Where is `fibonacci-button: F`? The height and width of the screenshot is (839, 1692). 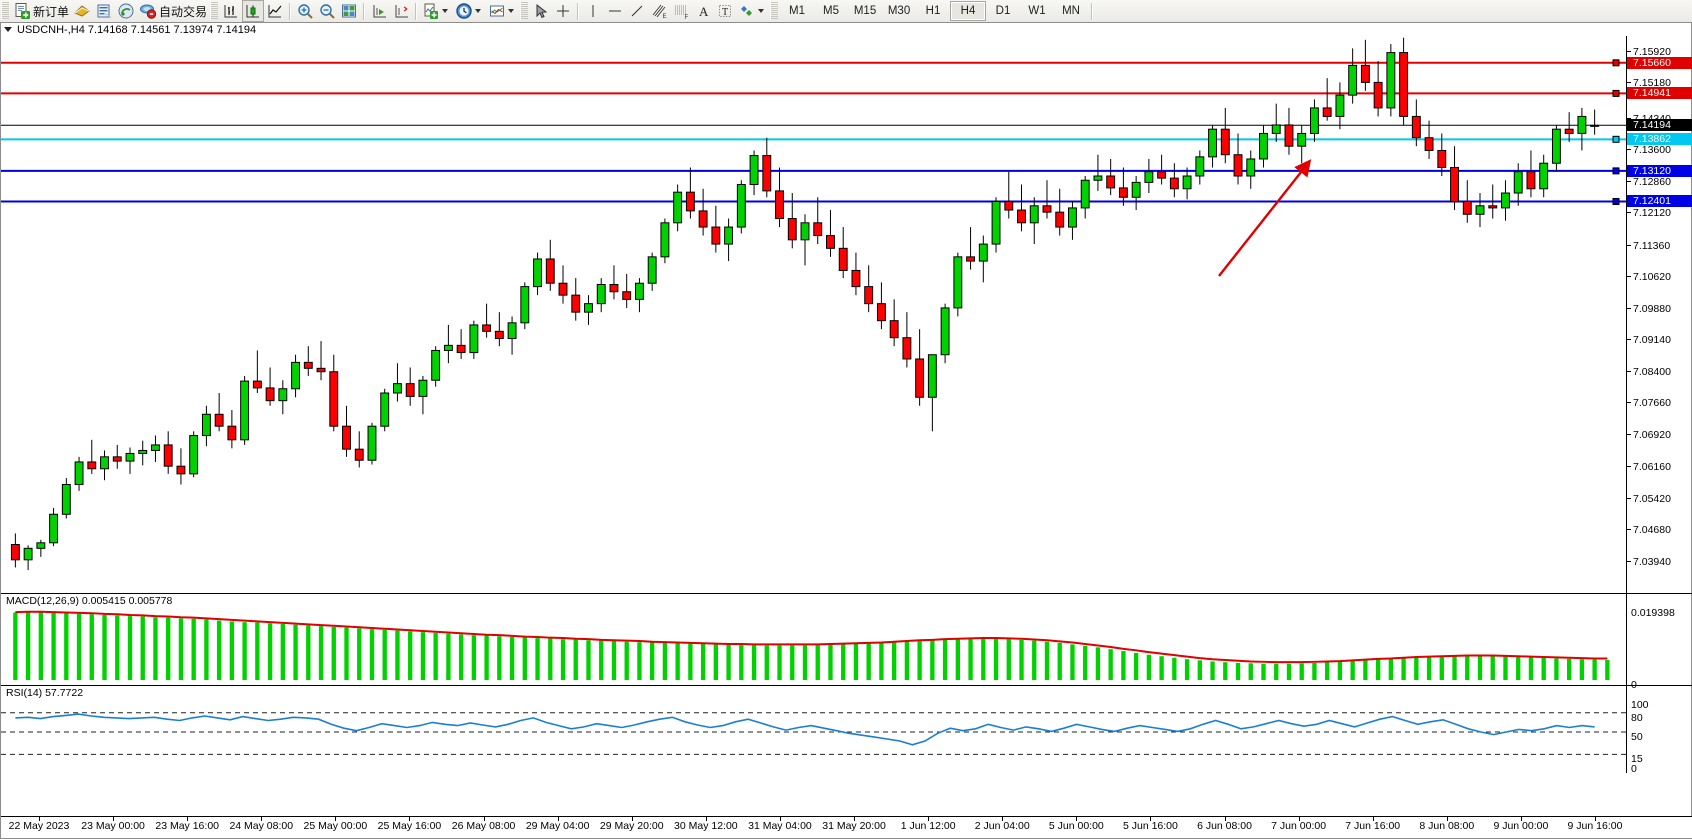 fibonacci-button: F is located at coordinates (681, 11).